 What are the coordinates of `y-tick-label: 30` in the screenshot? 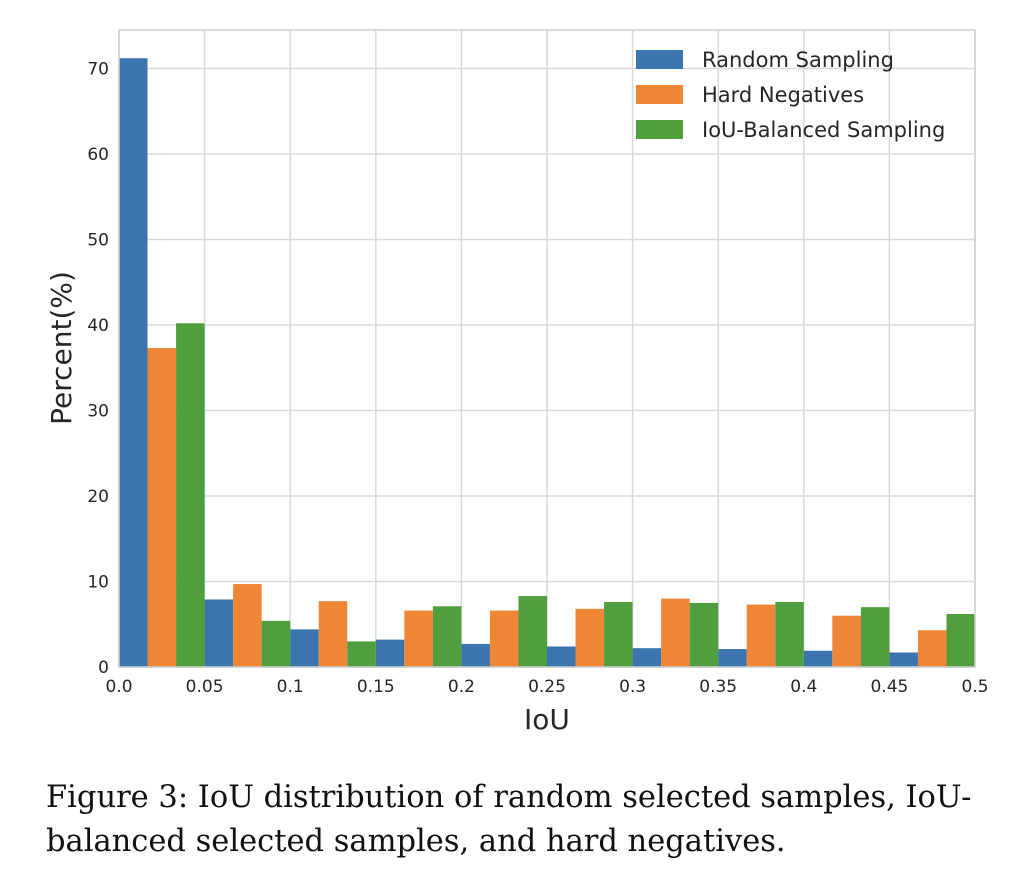 It's located at (98, 411).